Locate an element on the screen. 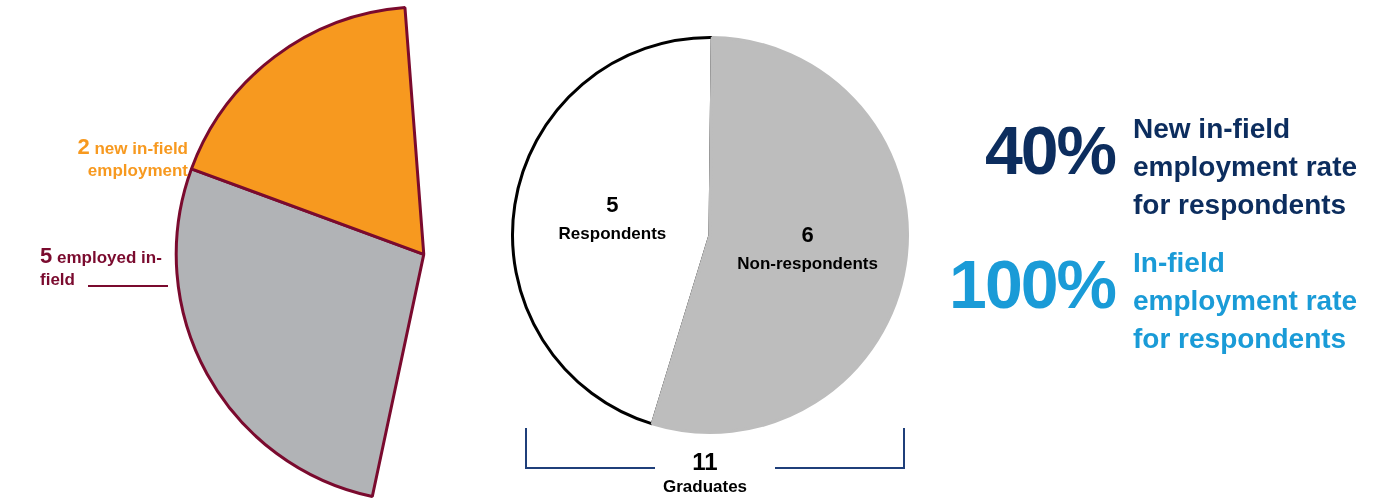  data-label: 5 is located at coordinates (612, 204).